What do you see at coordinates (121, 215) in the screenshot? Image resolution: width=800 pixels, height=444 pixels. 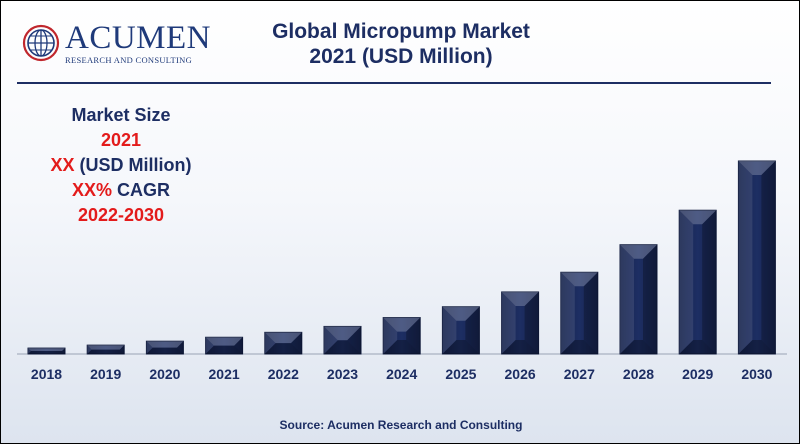 I see `forecast-period: 2022-2030` at bounding box center [121, 215].